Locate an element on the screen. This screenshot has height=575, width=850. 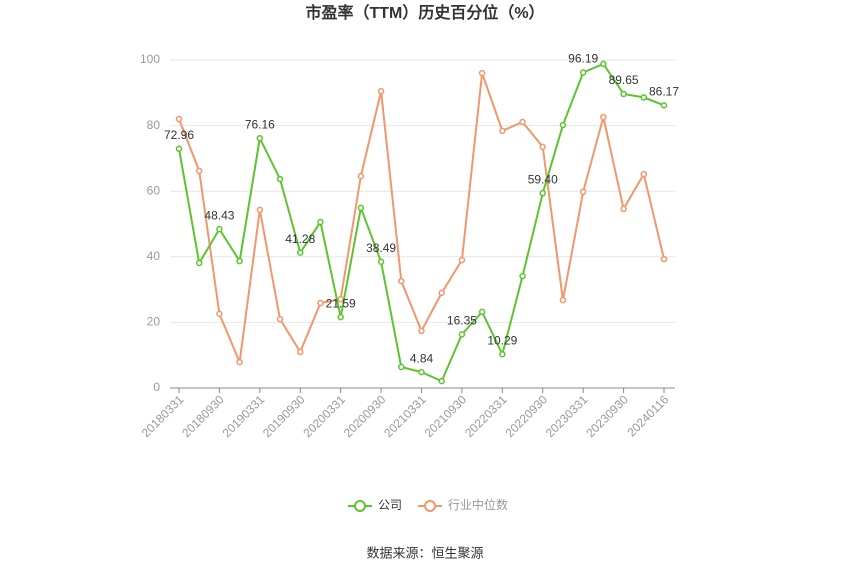
legend-label: 行业中位数 is located at coordinates (478, 504).